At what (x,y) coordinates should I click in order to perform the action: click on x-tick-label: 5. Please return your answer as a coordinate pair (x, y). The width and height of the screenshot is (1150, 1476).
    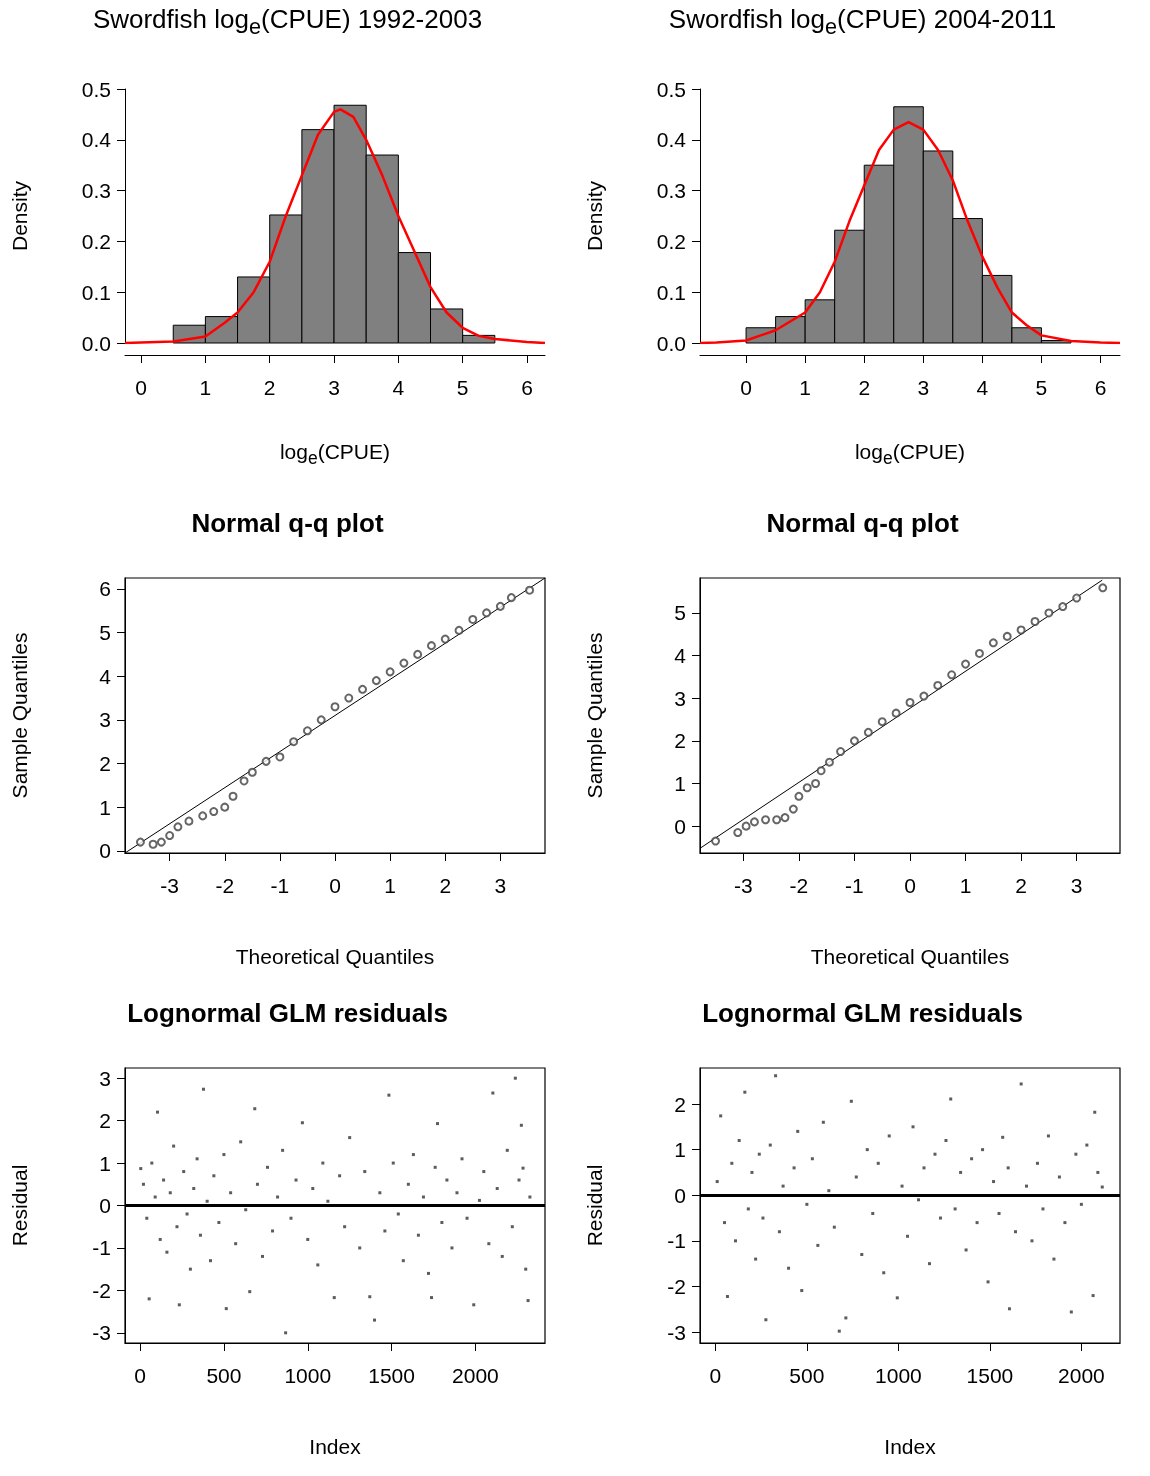
    Looking at the image, I should click on (1041, 387).